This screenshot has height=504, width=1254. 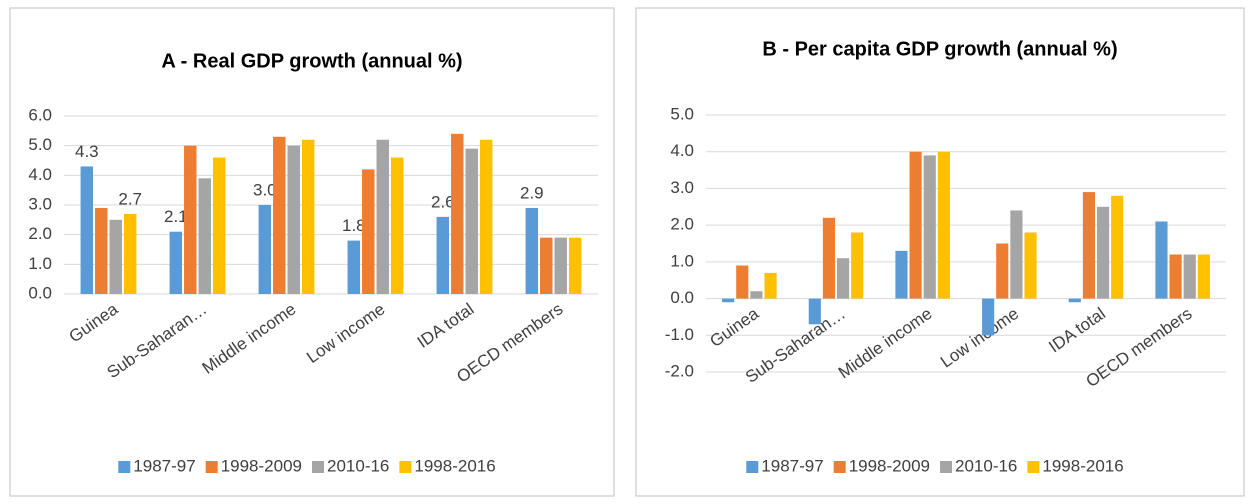 I want to click on data-label: 2.9, so click(x=532, y=192).